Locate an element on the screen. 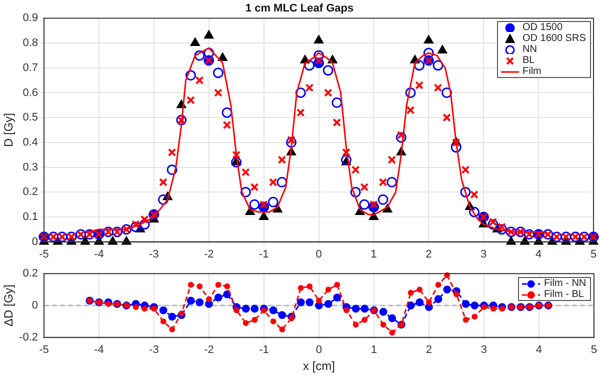 The image size is (600, 376). legend-label: OD 1600 SRS is located at coordinates (554, 38).